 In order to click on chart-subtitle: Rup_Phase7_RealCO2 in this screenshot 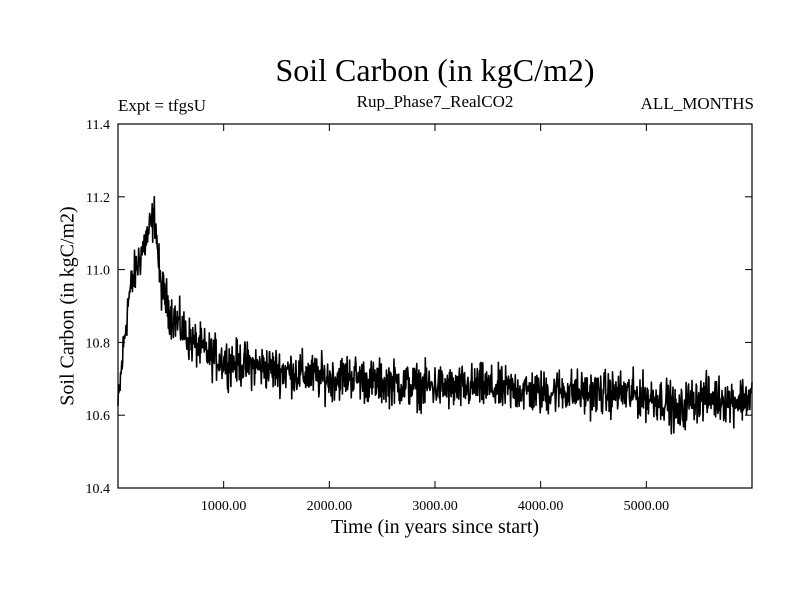, I will do `click(435, 101)`.